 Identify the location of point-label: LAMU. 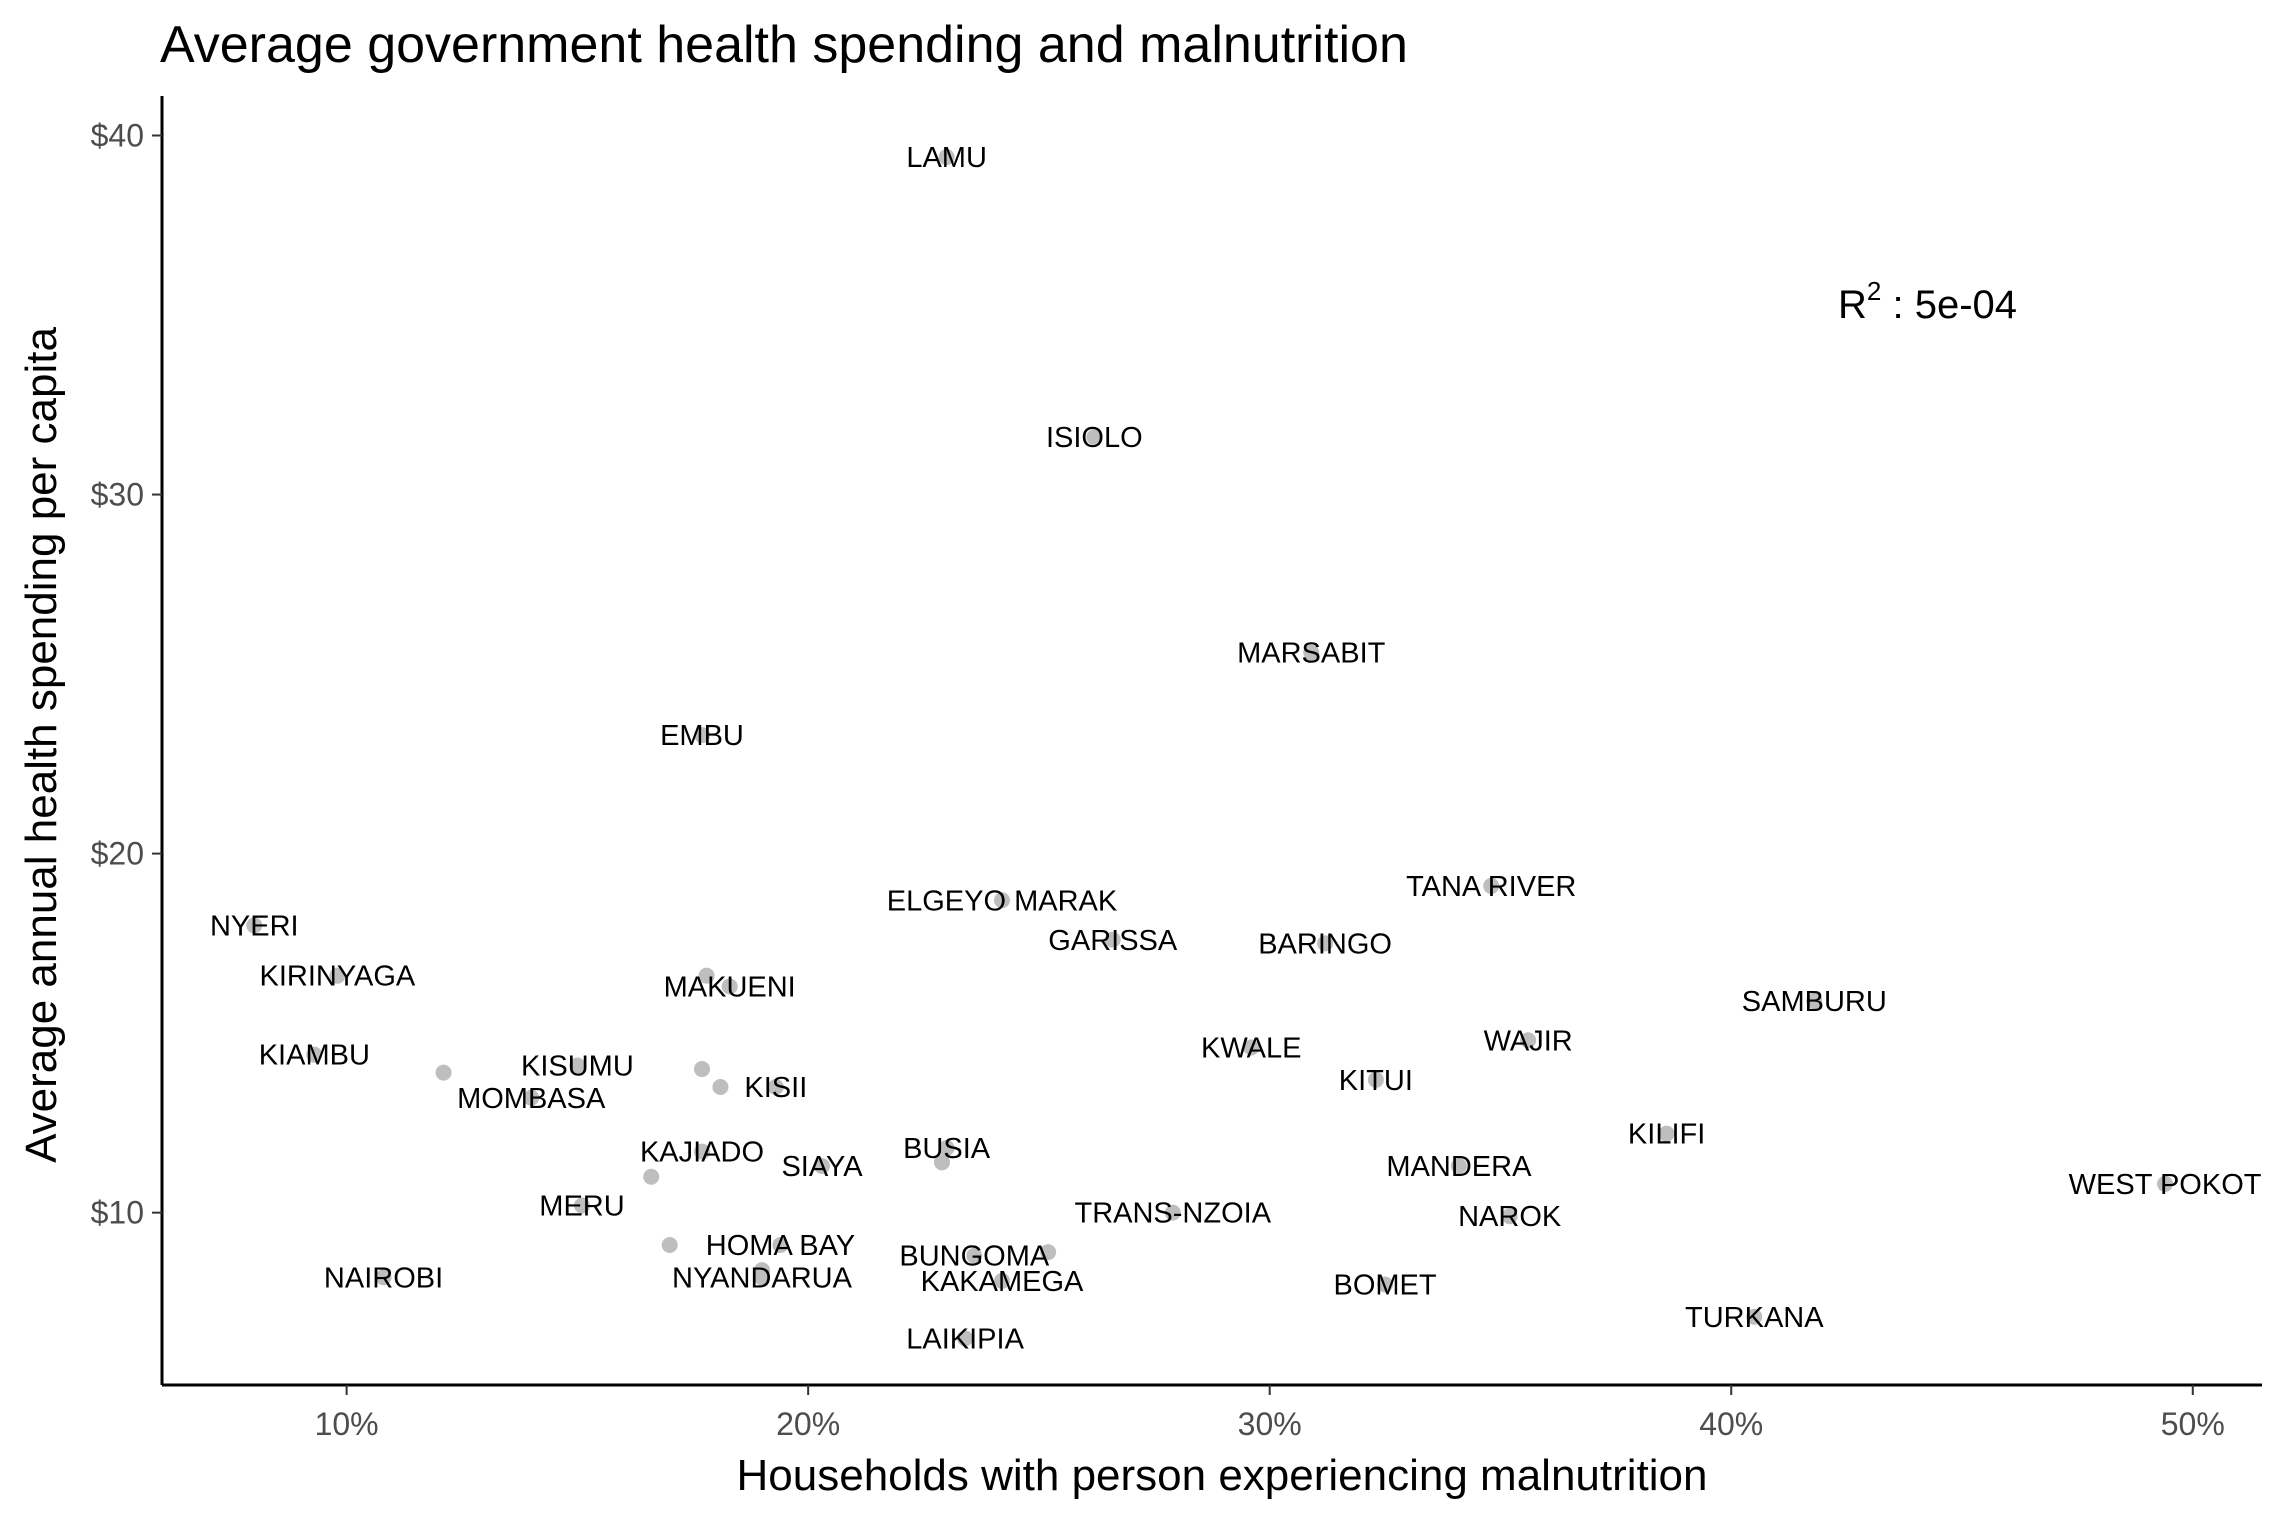
(946, 158).